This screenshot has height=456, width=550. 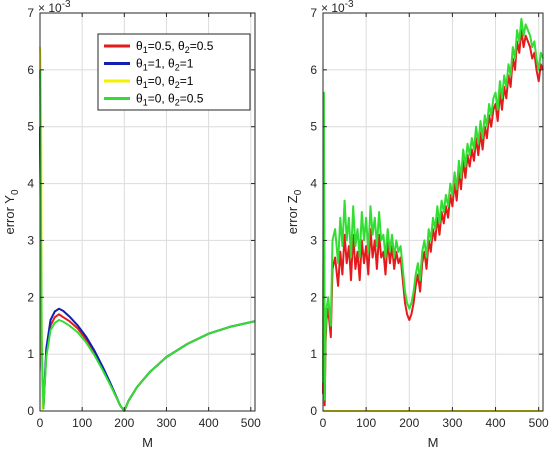 I want to click on y-axis-label: error Z0, so click(x=294, y=211).